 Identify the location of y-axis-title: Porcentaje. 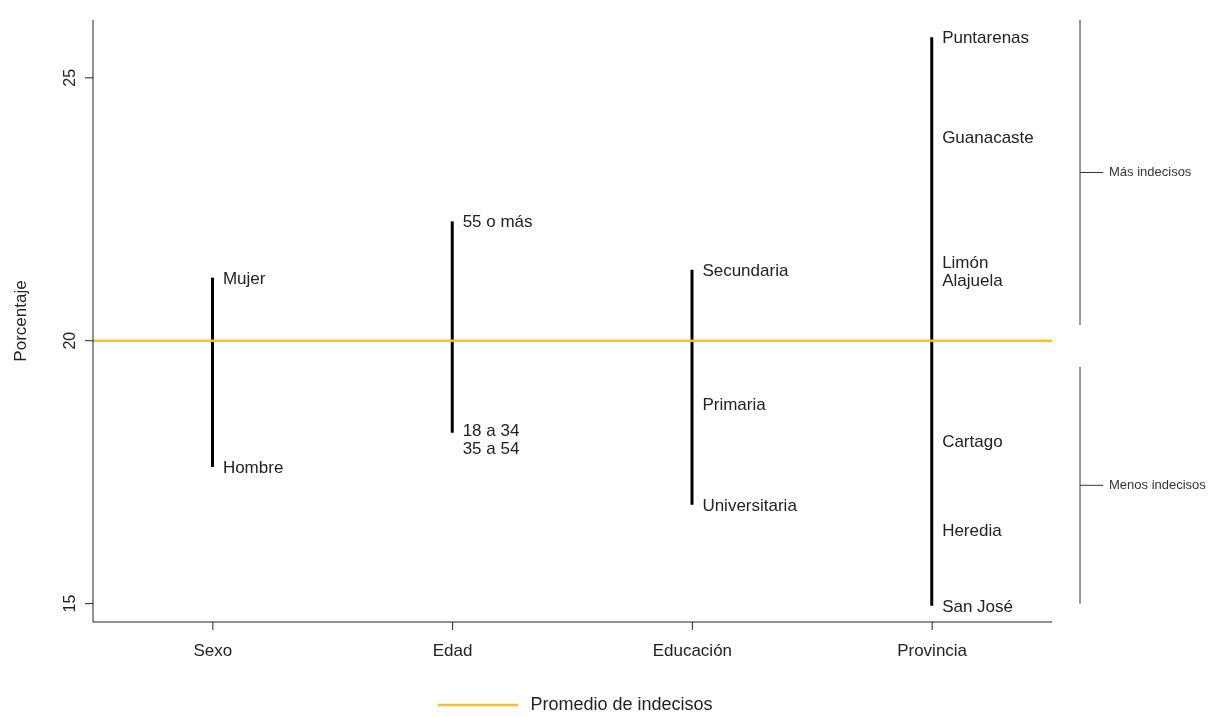
(21, 321).